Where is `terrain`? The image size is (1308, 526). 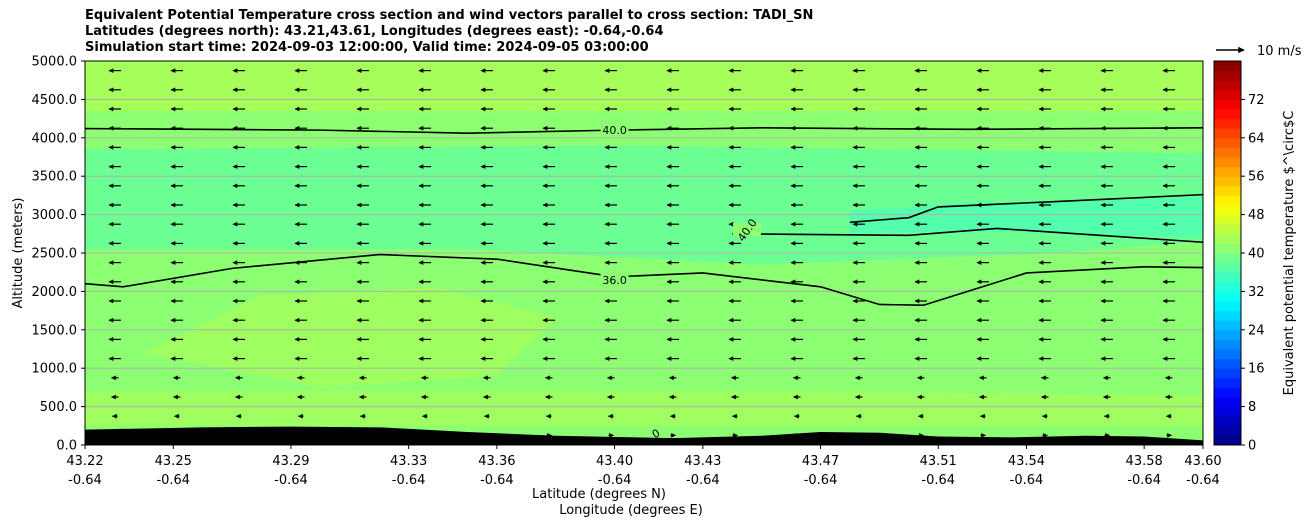
terrain is located at coordinates (644, 435).